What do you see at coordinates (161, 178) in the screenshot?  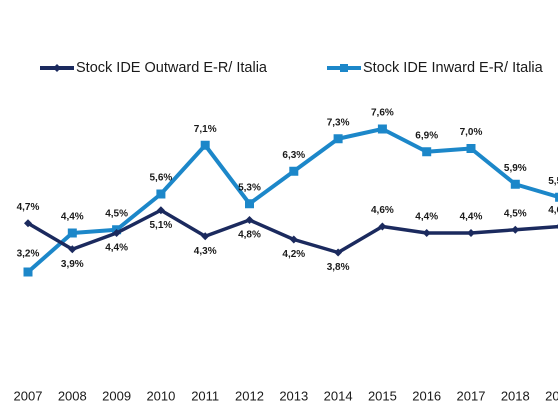 I see `data-label: 5,6%` at bounding box center [161, 178].